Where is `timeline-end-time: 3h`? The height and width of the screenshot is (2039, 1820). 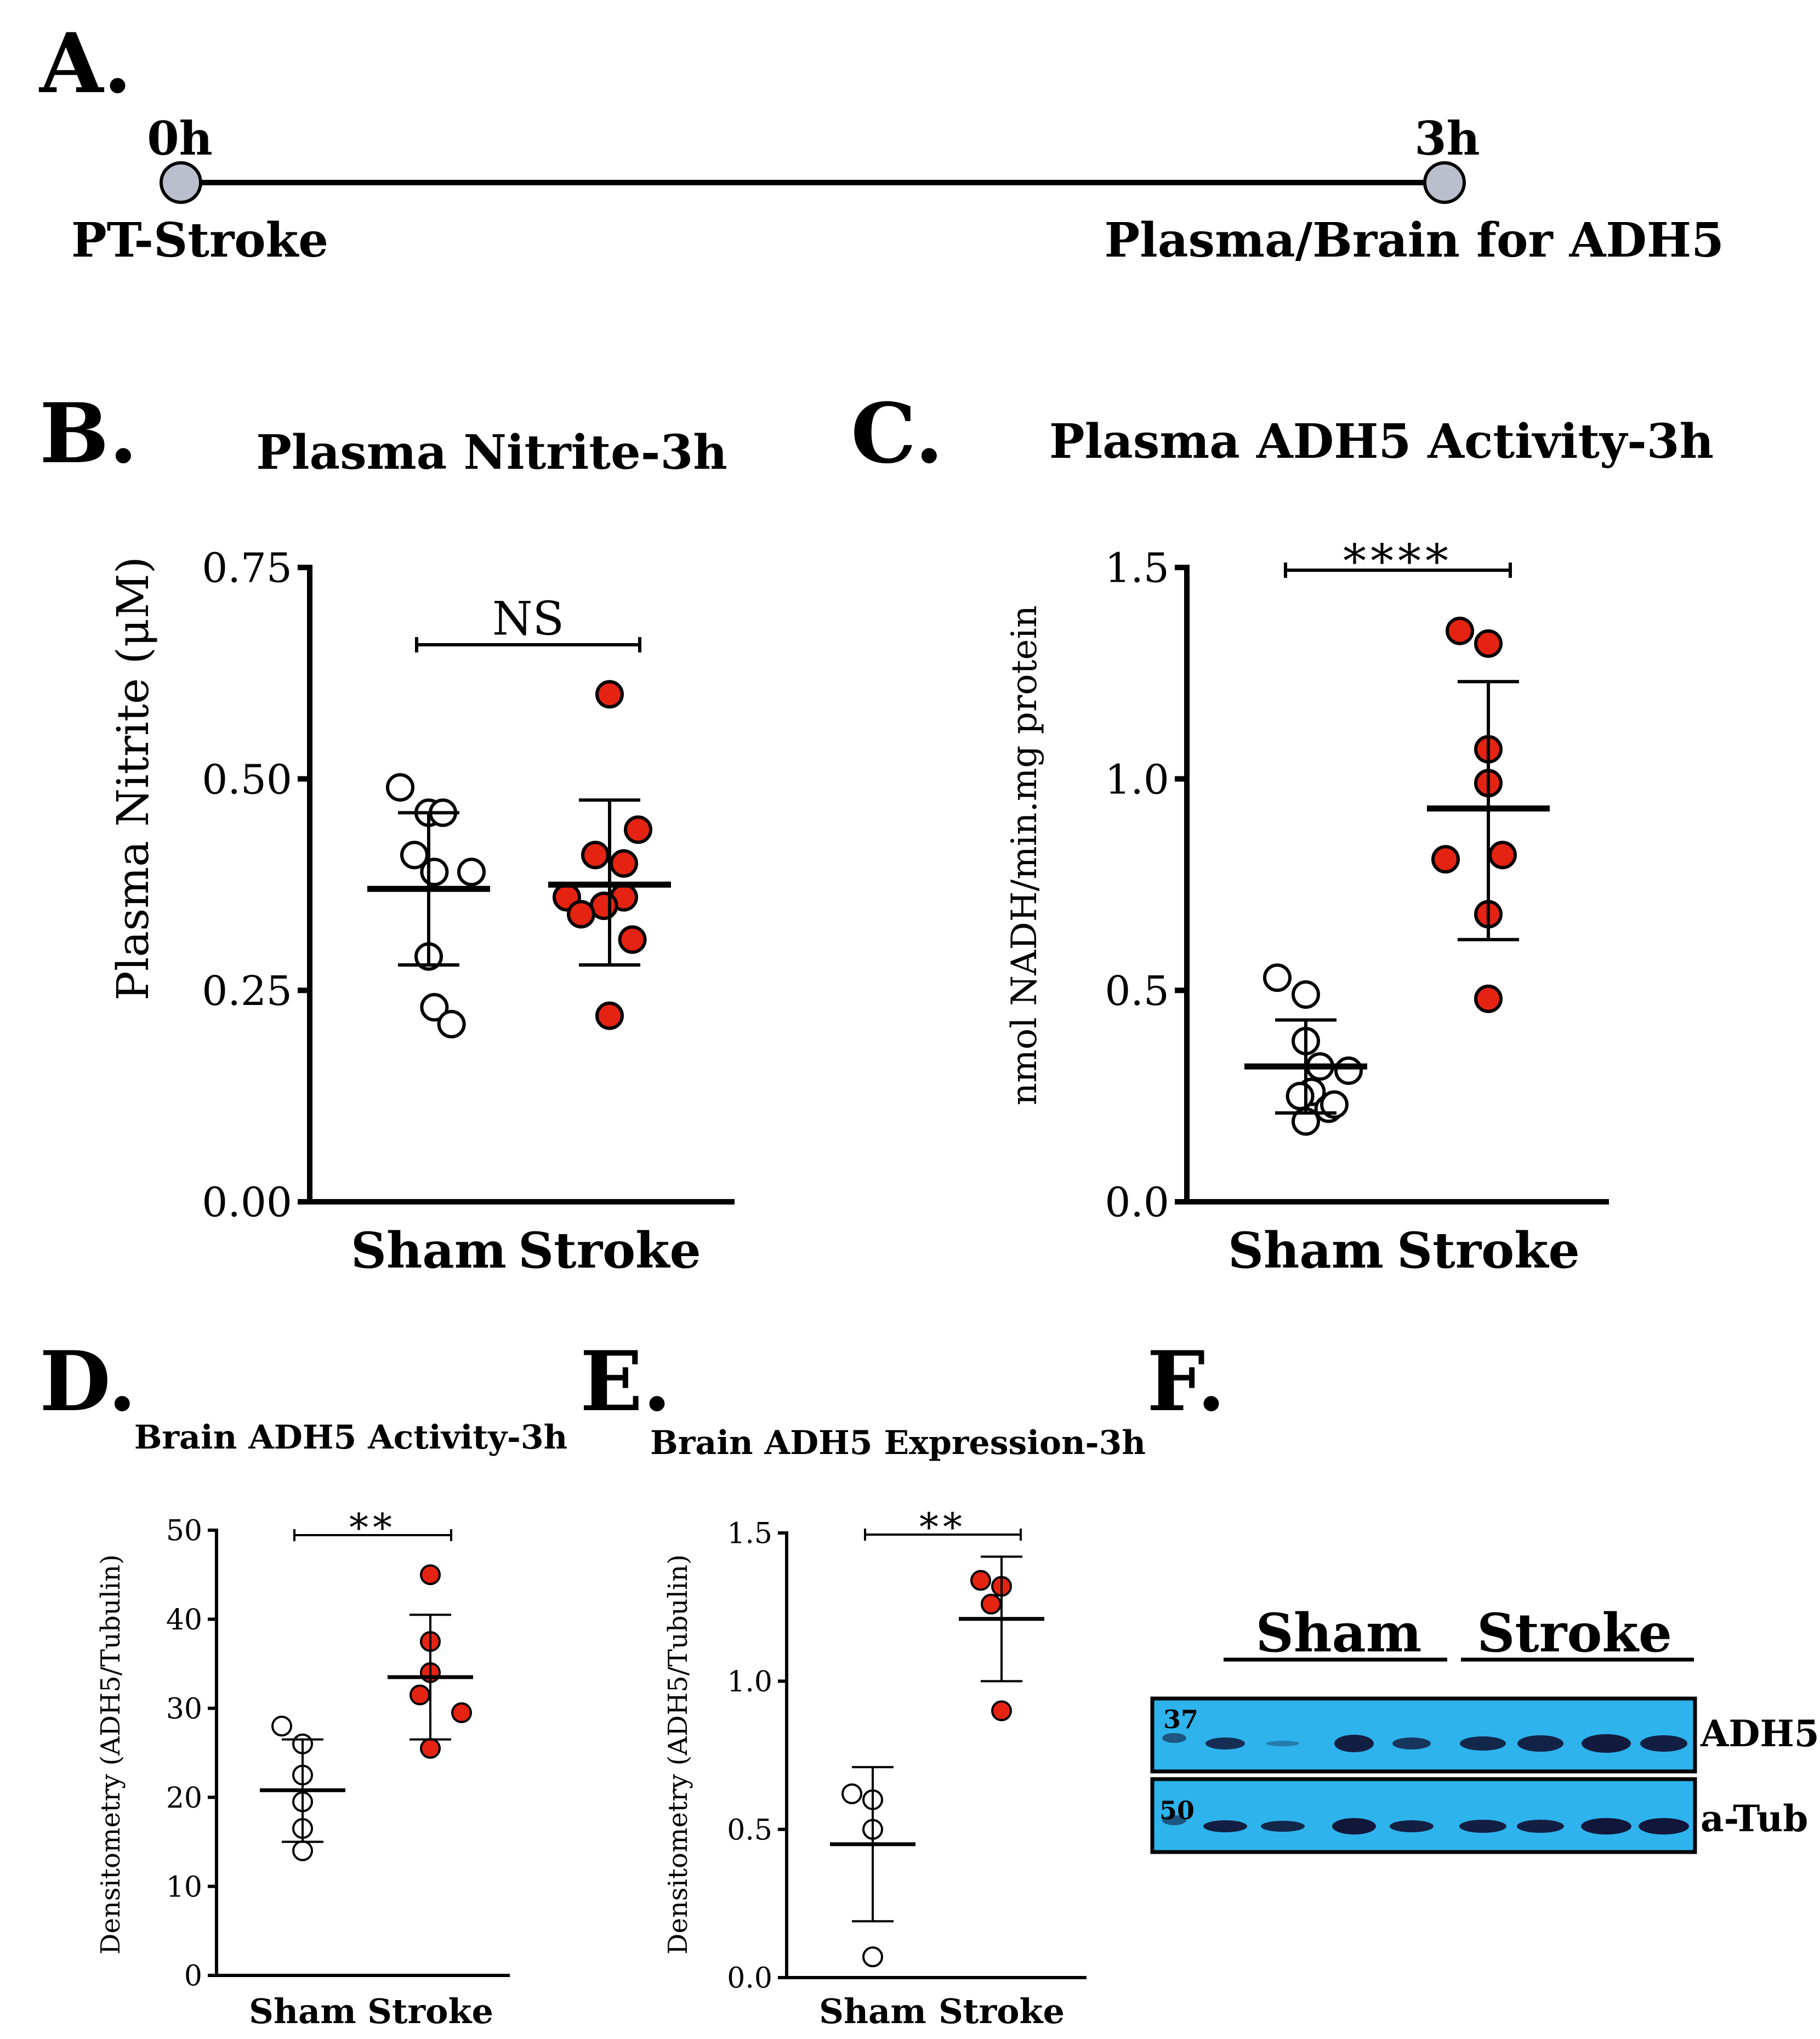
timeline-end-time: 3h is located at coordinates (1447, 138).